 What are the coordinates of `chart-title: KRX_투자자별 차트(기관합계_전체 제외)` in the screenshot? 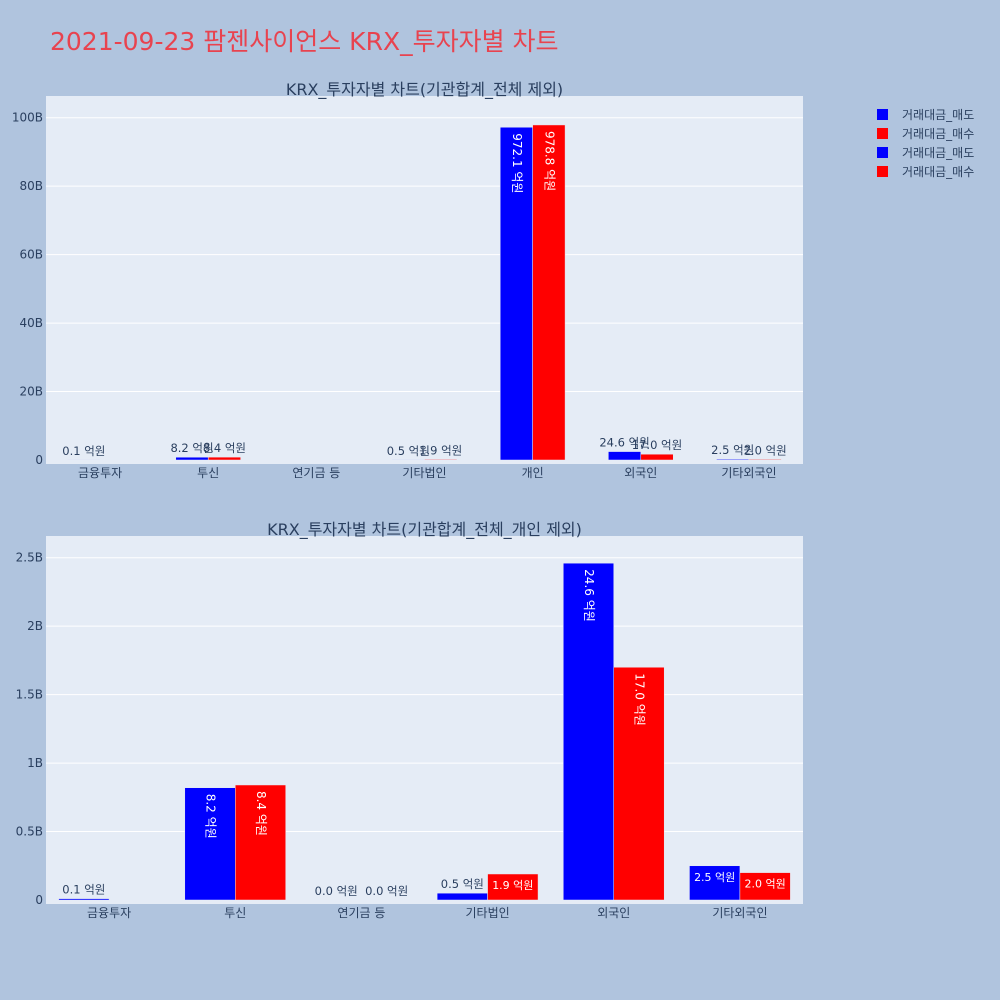 It's located at (424, 90).